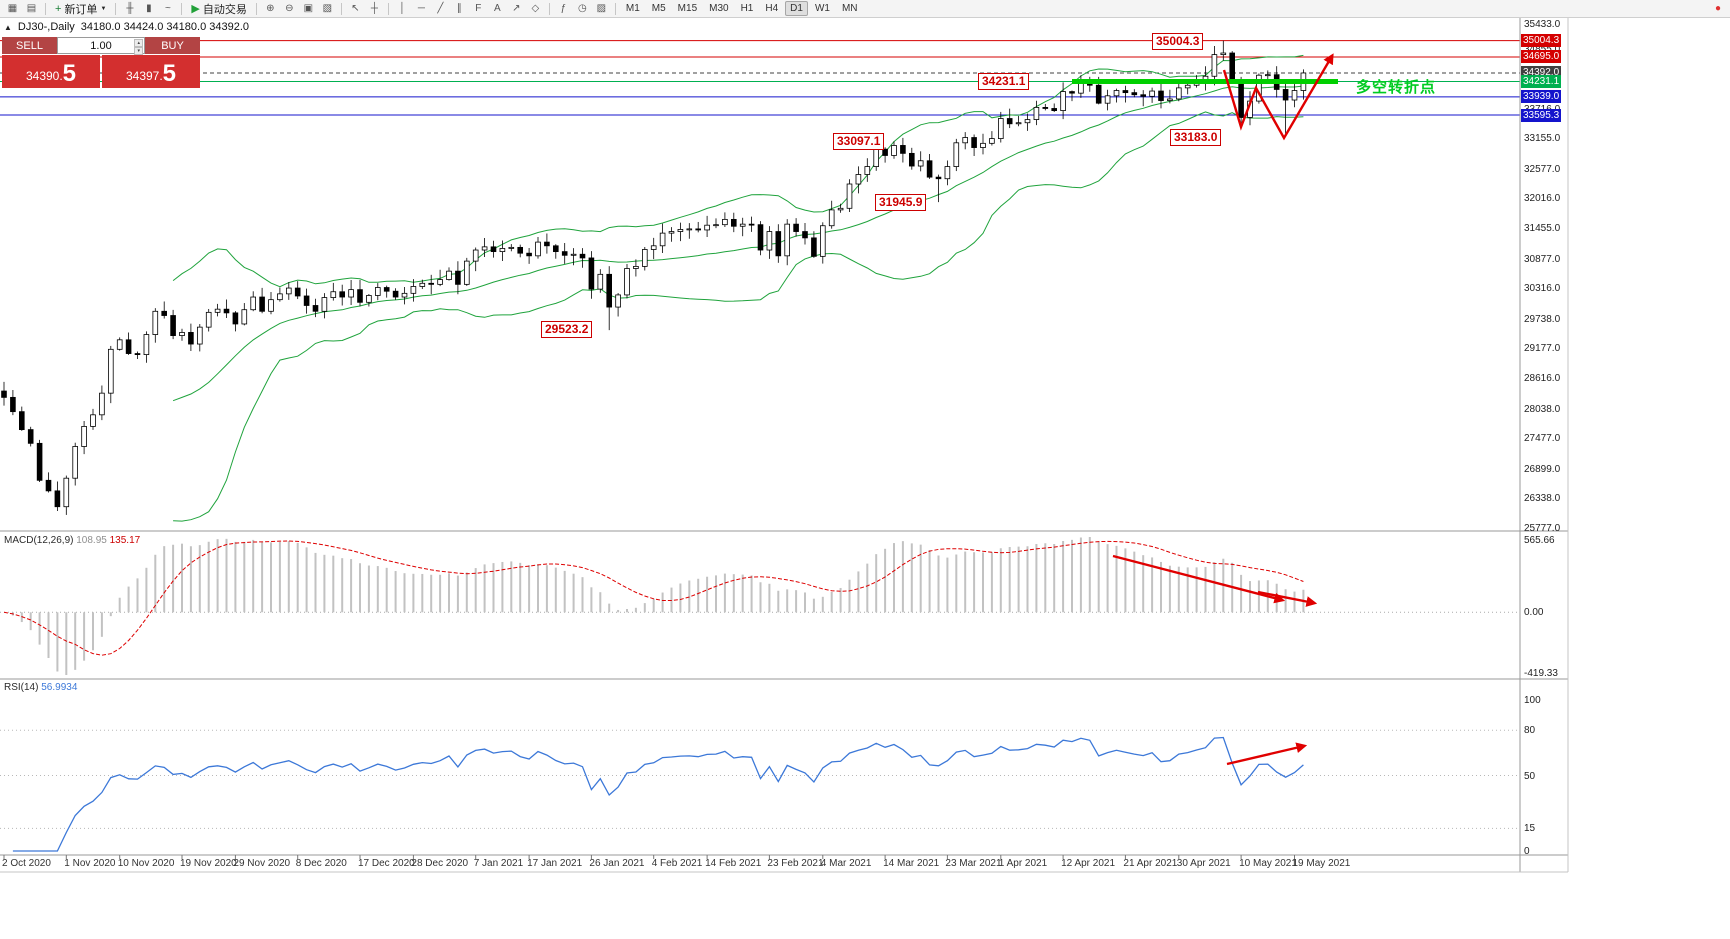  What do you see at coordinates (822, 8) in the screenshot?
I see `timeframe-w1: W1` at bounding box center [822, 8].